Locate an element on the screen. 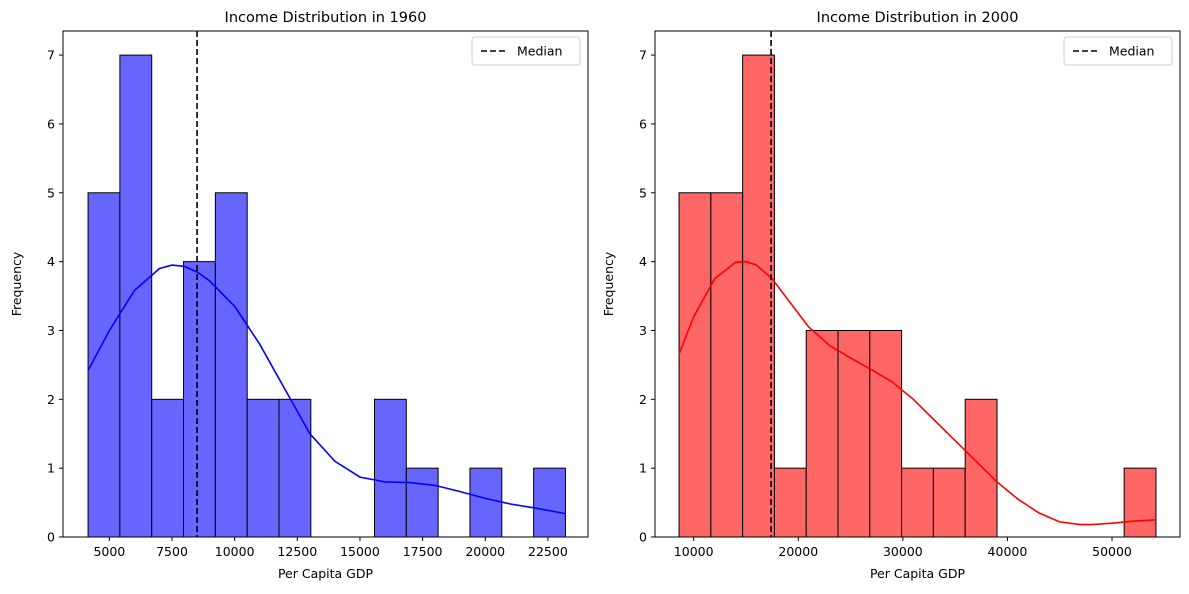 This screenshot has height=594, width=1189. x-tick-label: 22500 is located at coordinates (548, 551).